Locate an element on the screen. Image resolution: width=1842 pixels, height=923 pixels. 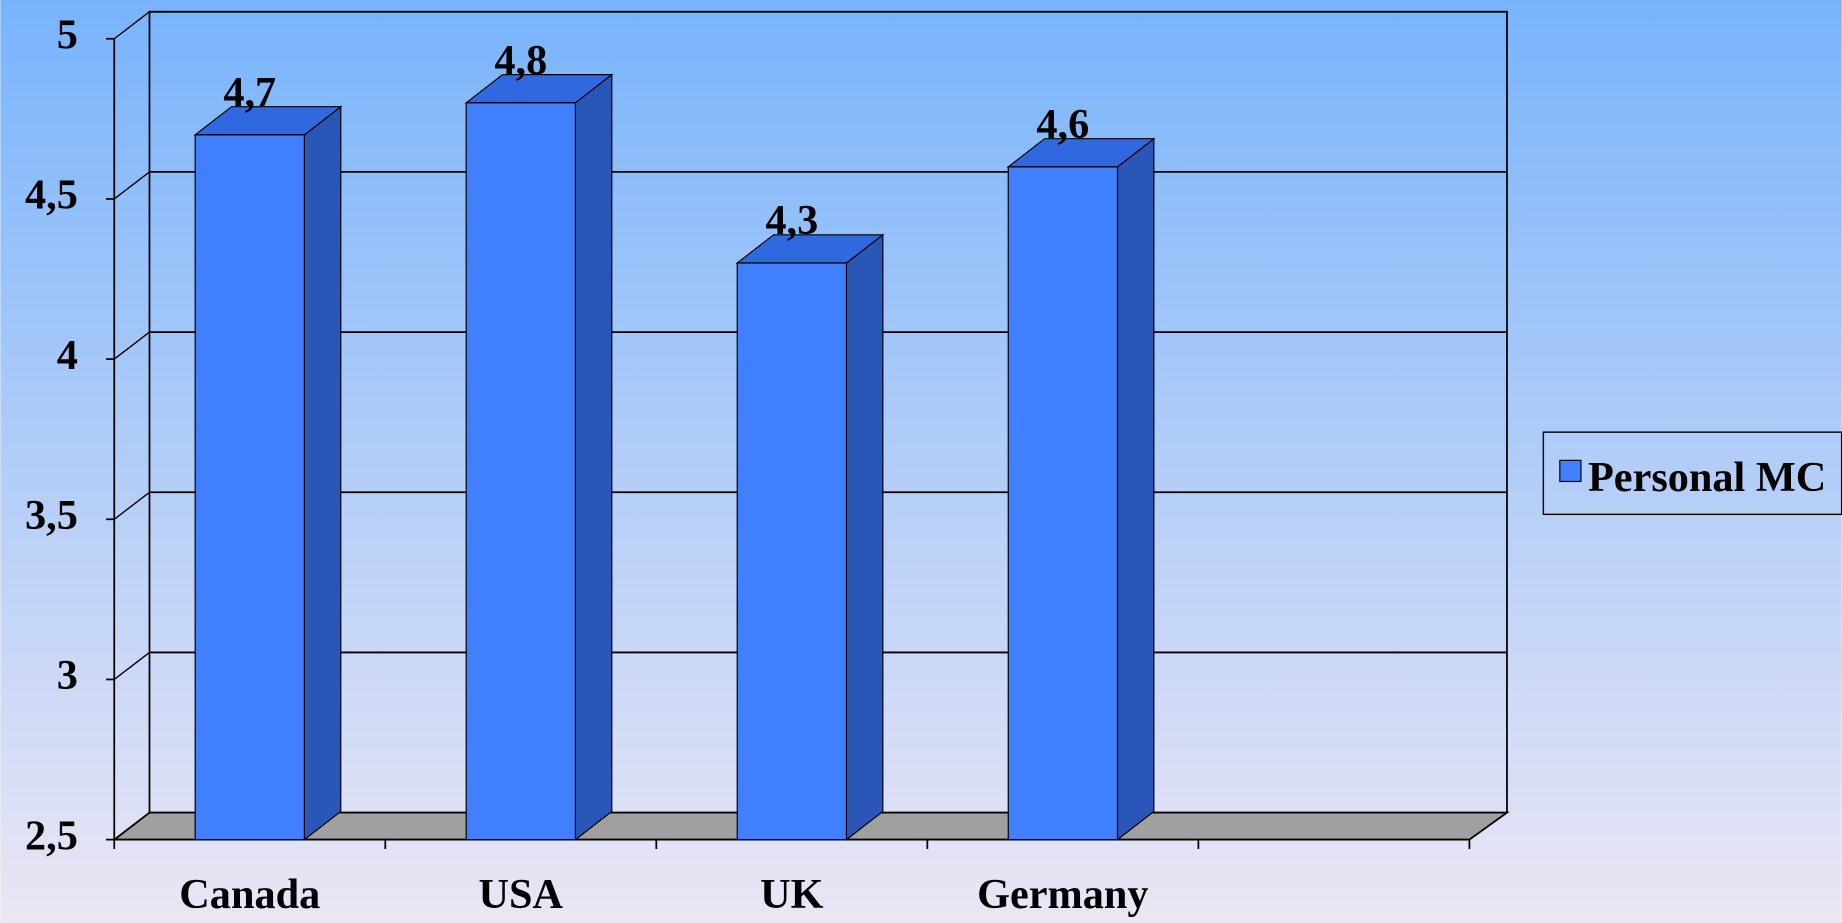
y-tick-label: 3,5 is located at coordinates (51, 515).